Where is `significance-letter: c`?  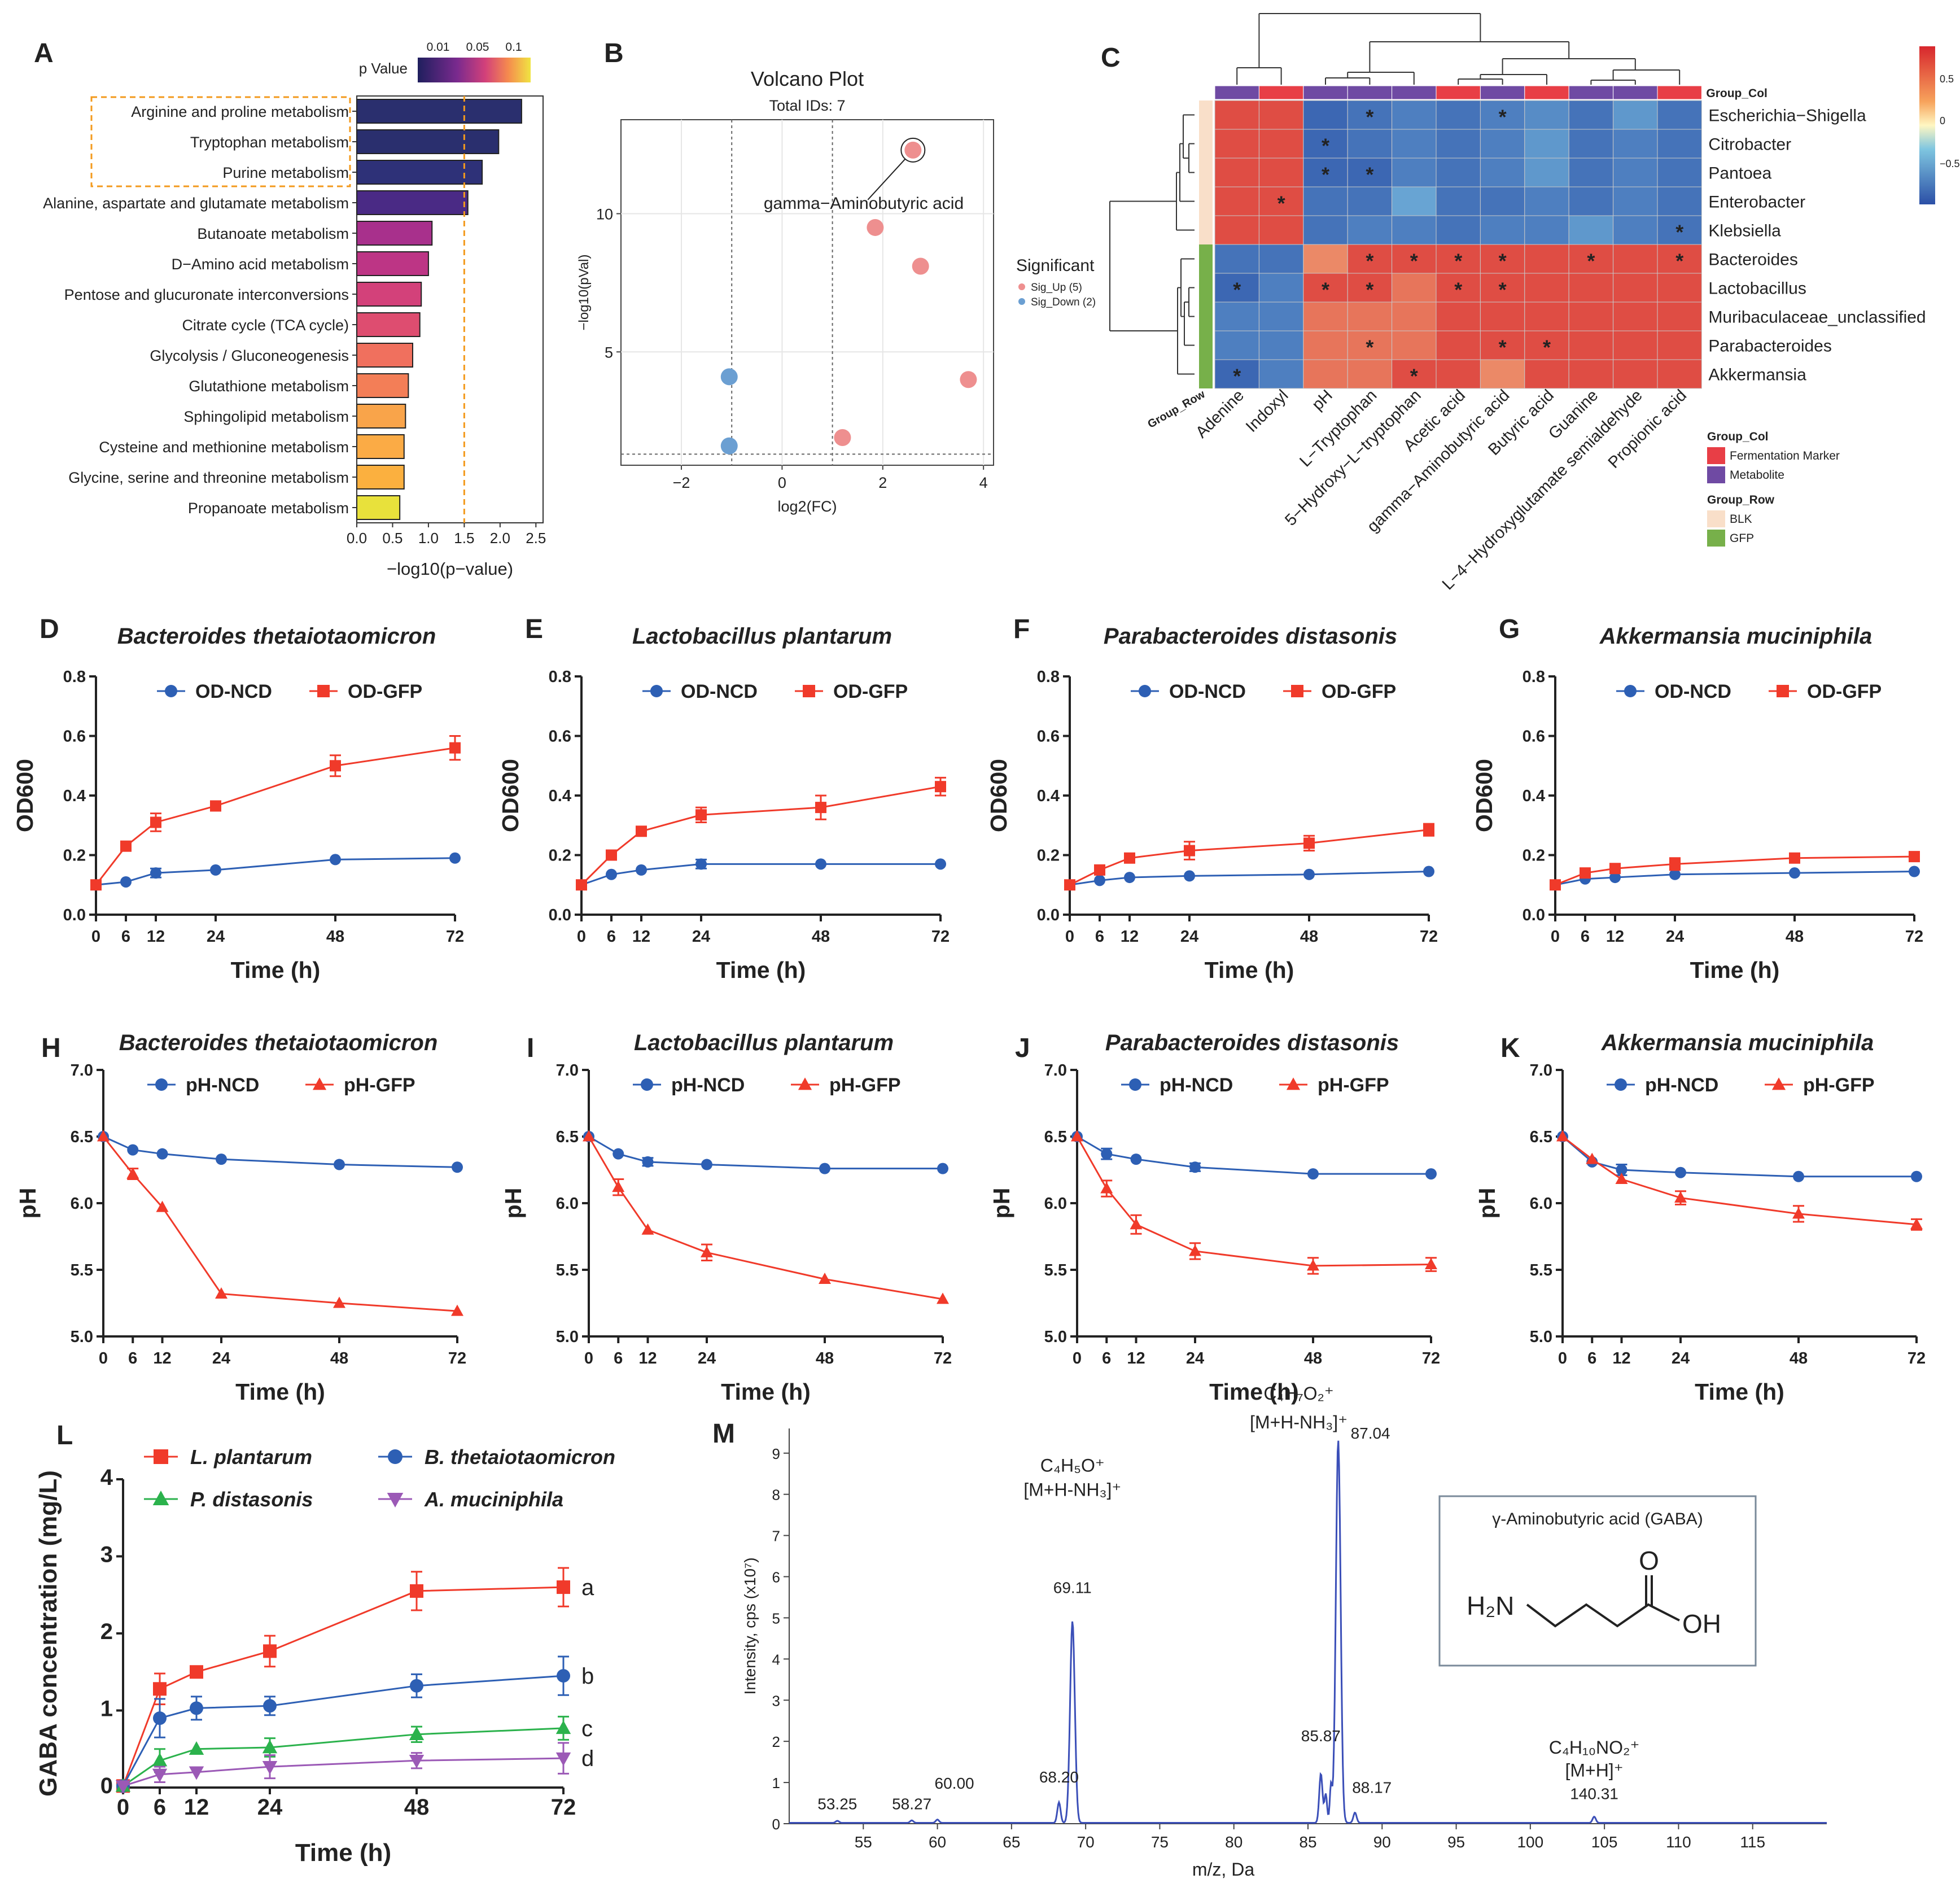
significance-letter: c is located at coordinates (587, 1728).